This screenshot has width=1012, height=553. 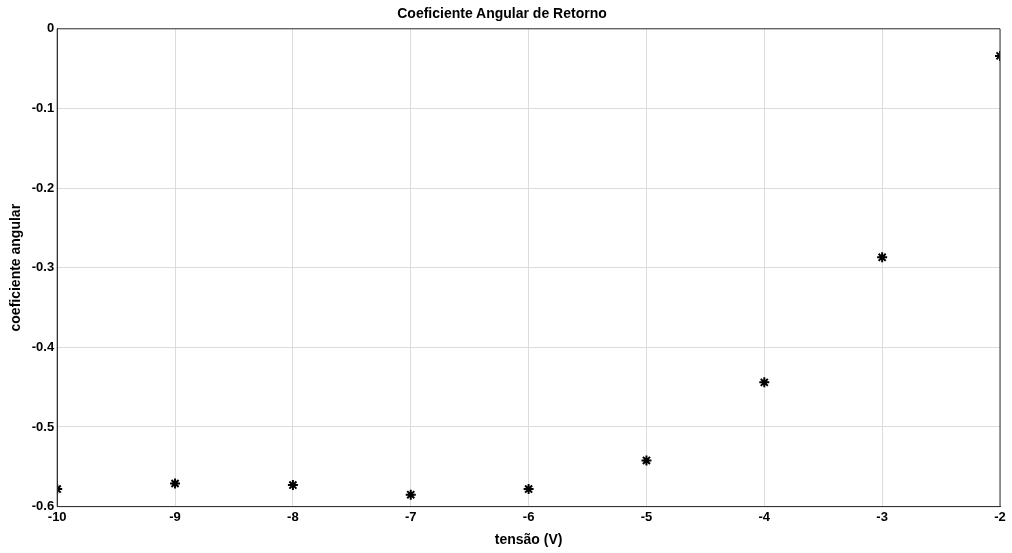 What do you see at coordinates (528, 516) in the screenshot?
I see `x-tick-label: -6` at bounding box center [528, 516].